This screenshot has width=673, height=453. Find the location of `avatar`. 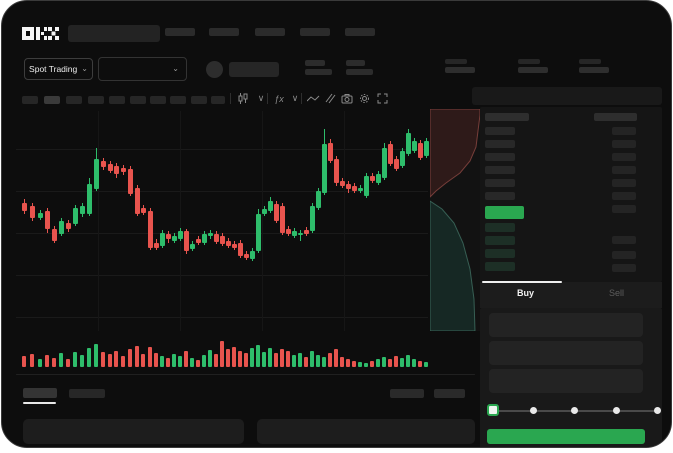

avatar is located at coordinates (214, 69).